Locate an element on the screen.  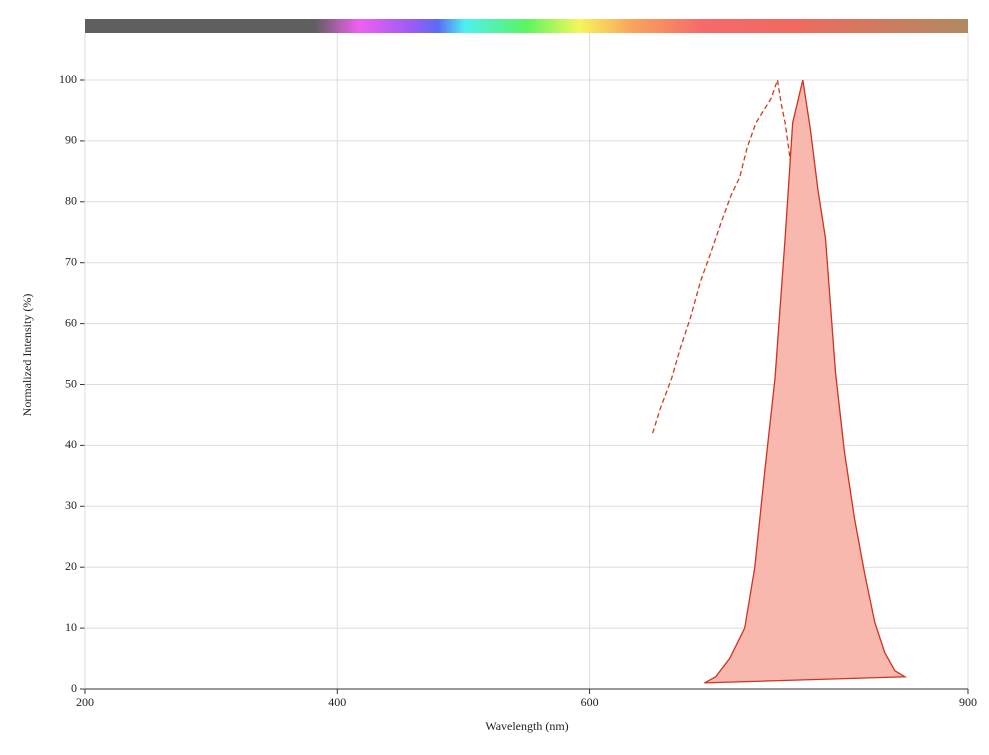
spectrum-bar is located at coordinates (526, 26).